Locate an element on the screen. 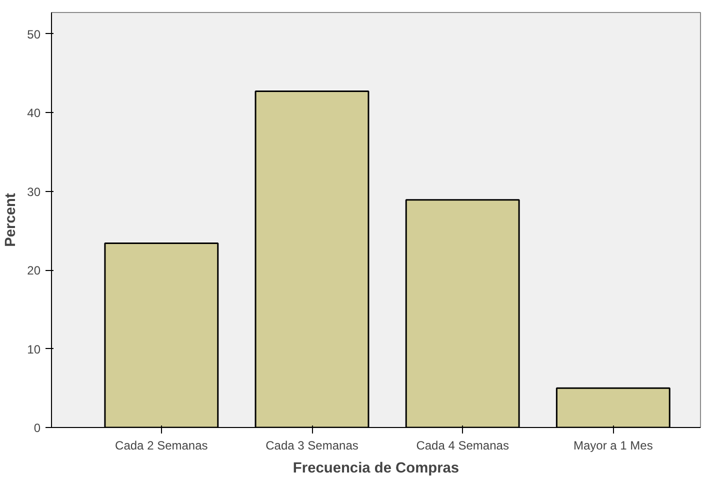  y-tick-label: 20 is located at coordinates (34, 271).